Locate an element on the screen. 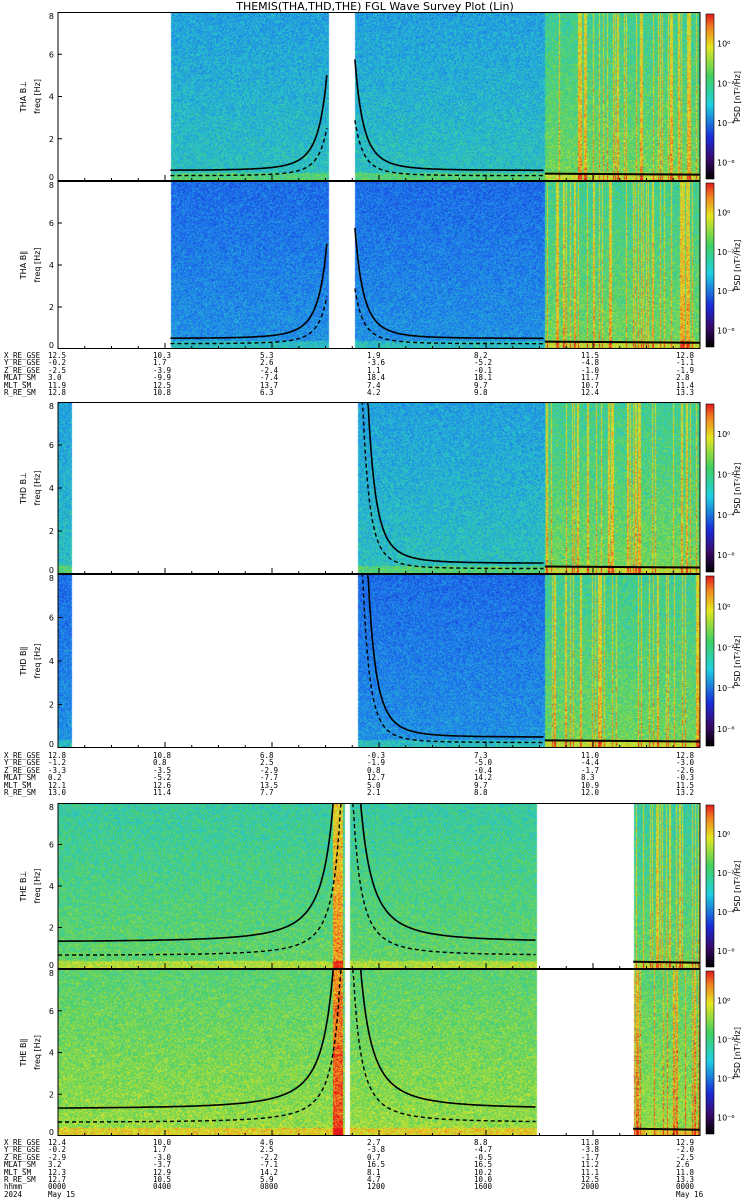 The width and height of the screenshot is (750, 1200). ephemeris-value: 1.7 is located at coordinates (160, 363).